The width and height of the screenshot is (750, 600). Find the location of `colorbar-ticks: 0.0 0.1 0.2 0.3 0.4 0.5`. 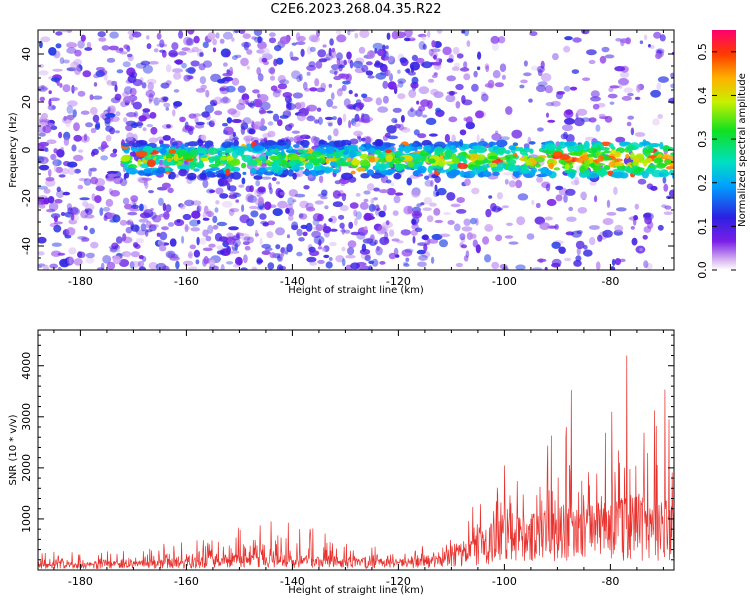

colorbar-ticks: 0.0 0.1 0.2 0.3 0.4 0.5 is located at coordinates (716, 161).